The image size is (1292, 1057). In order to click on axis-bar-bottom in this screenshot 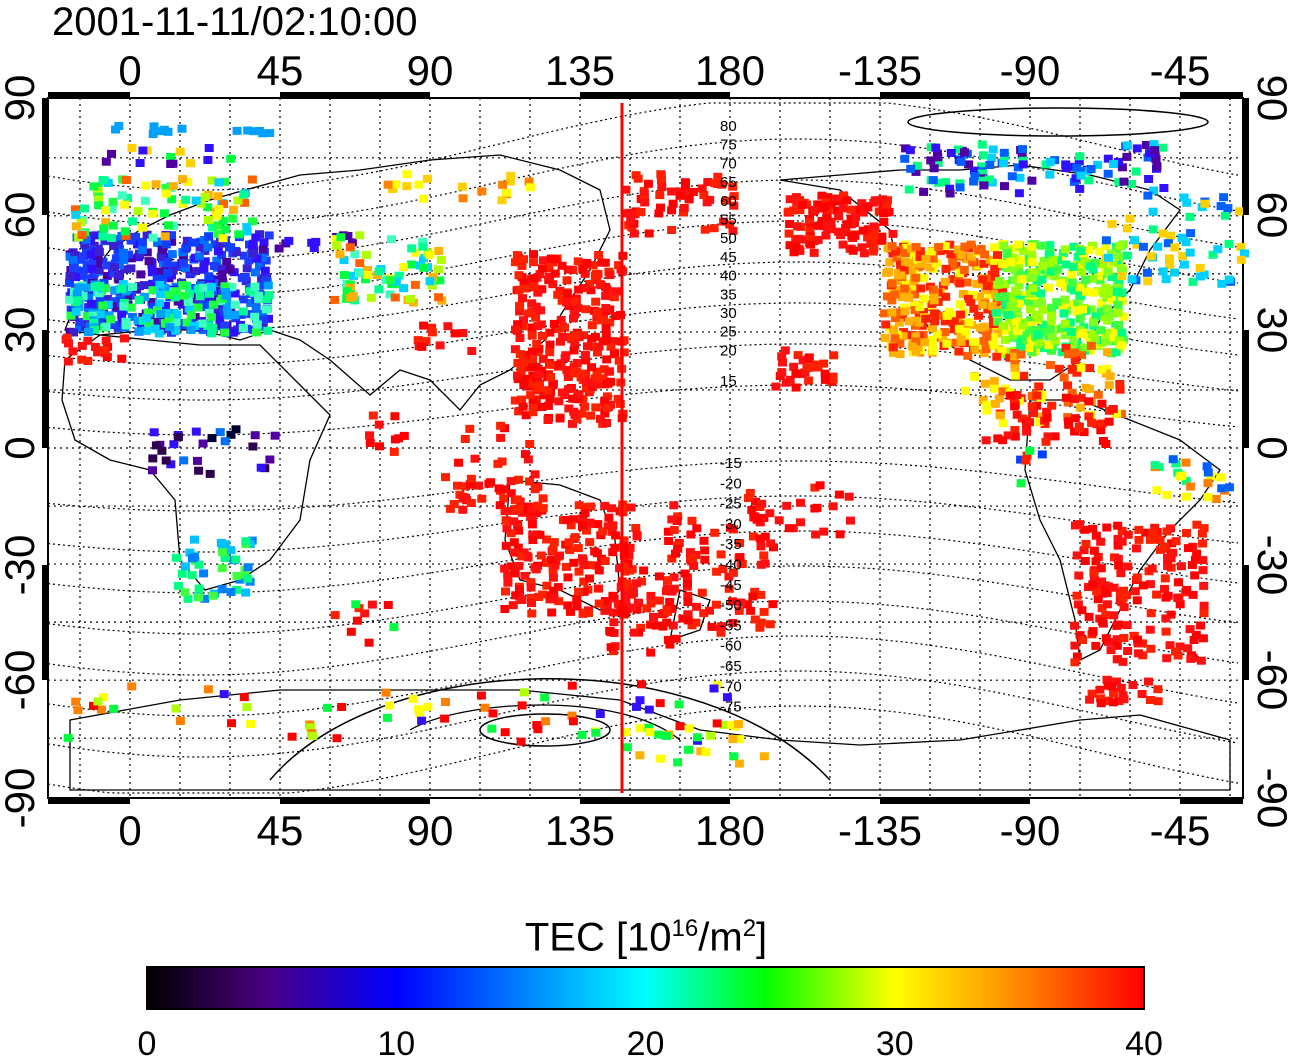, I will do `click(1211, 801)`.